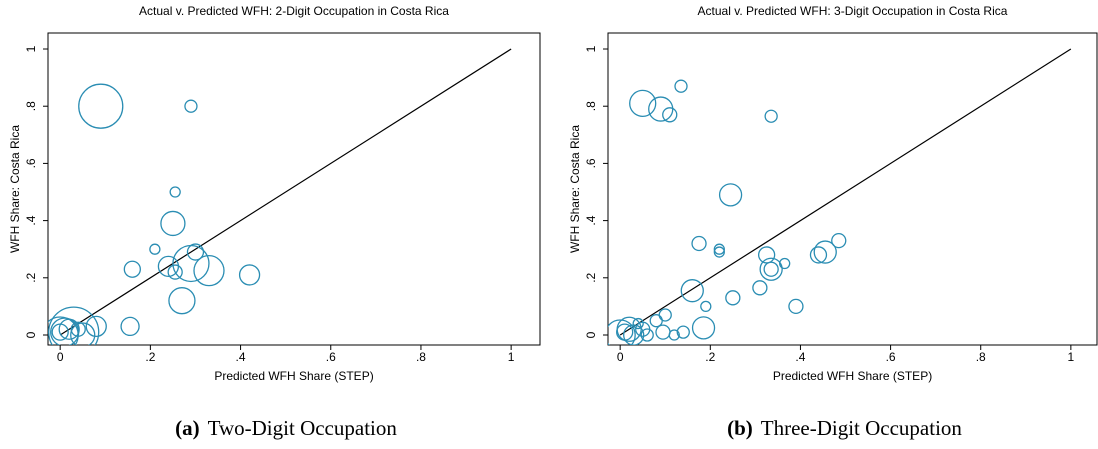 This screenshot has width=1098, height=449. I want to click on caption-label: (b), so click(740, 428).